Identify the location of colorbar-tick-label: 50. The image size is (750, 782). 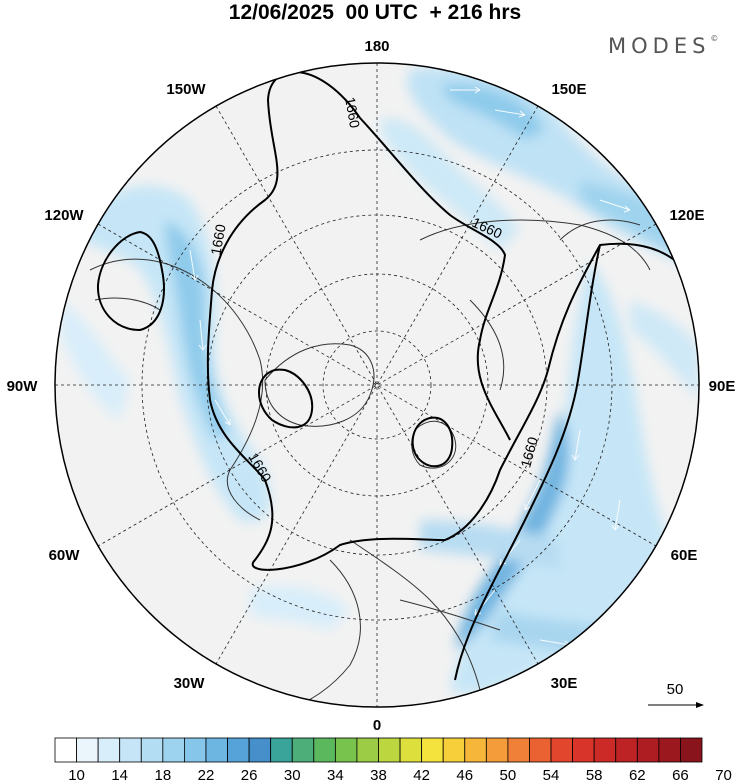
(508, 774).